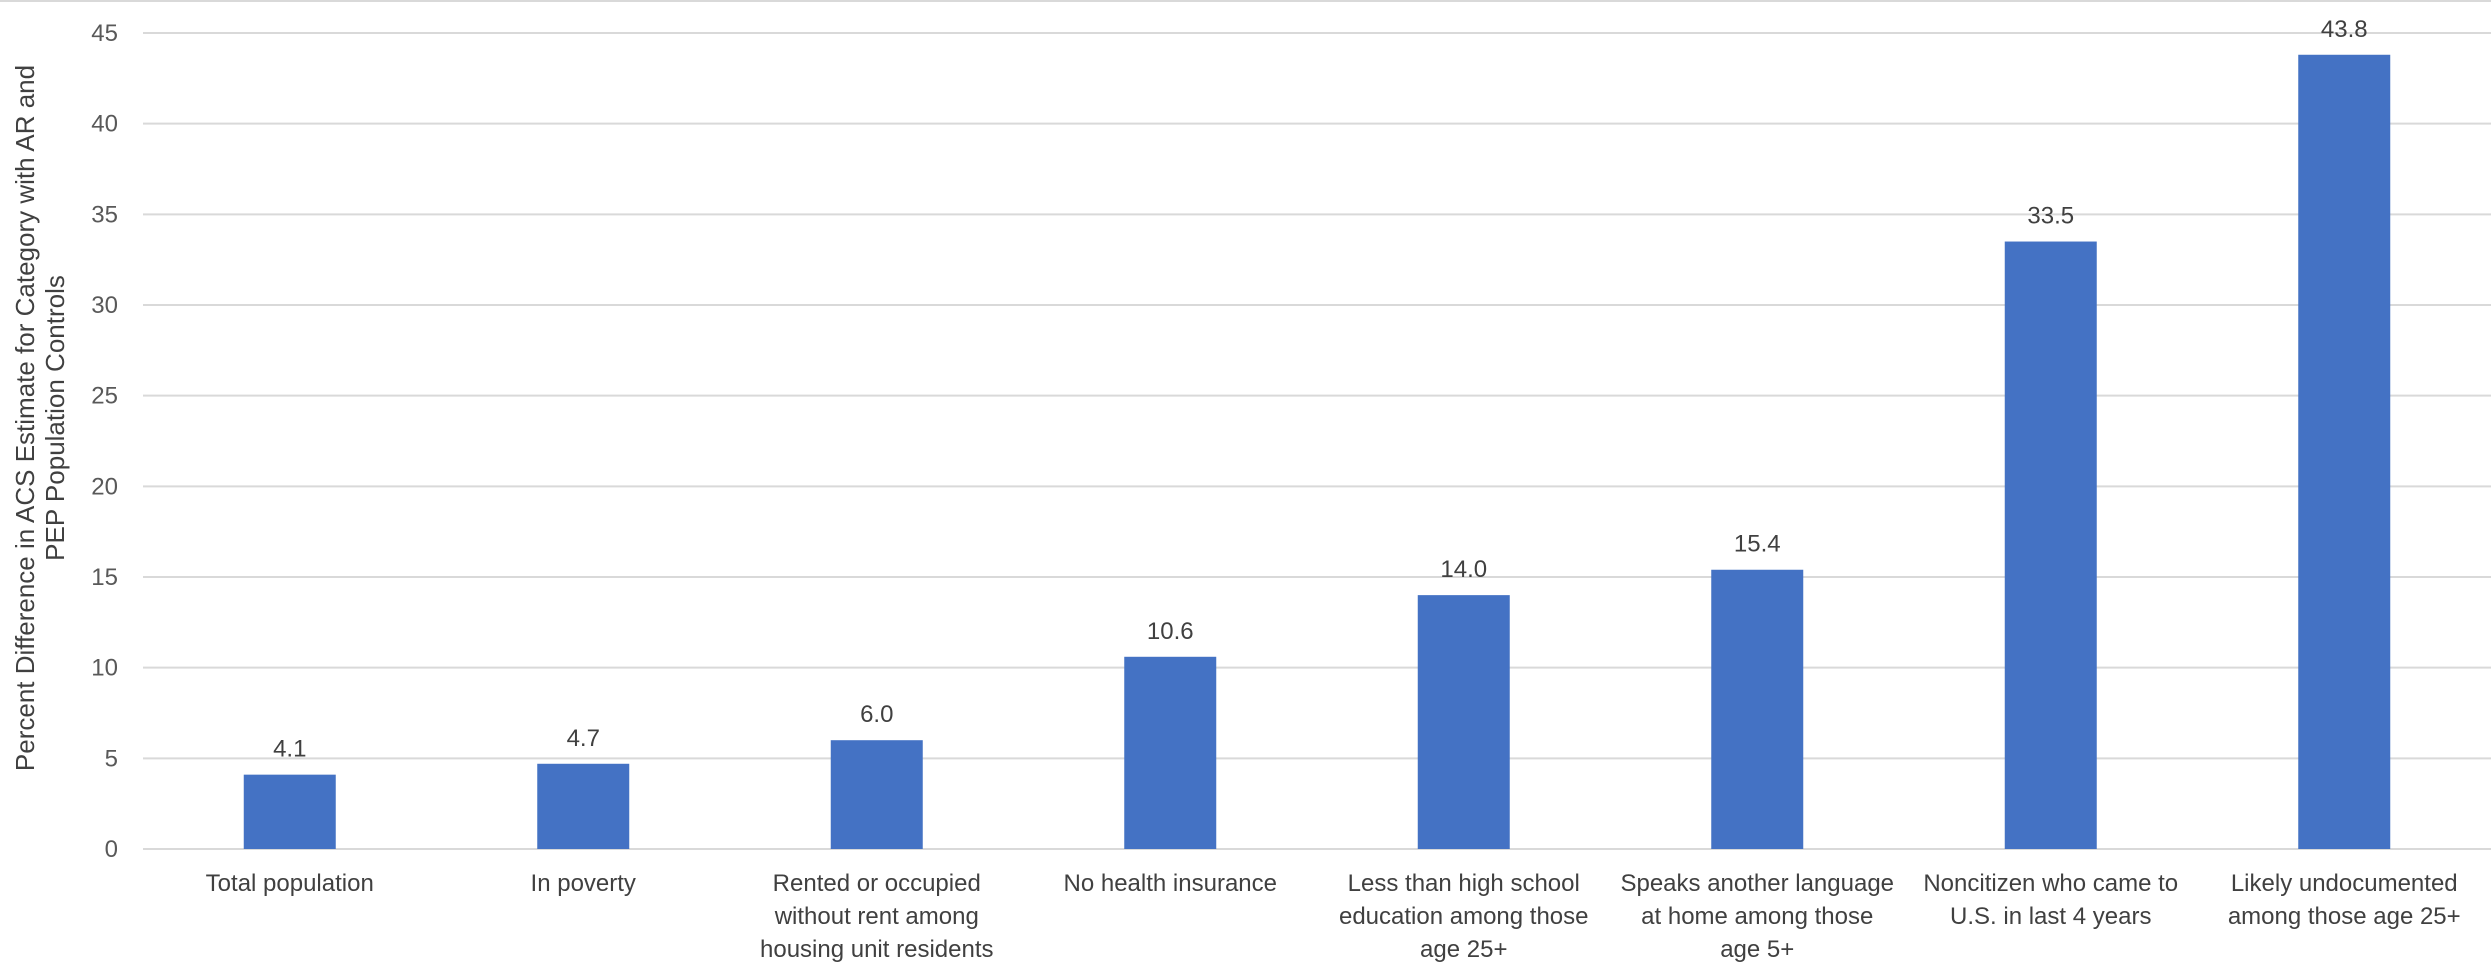 The image size is (2491, 963). Describe the element at coordinates (583, 738) in the screenshot. I see `data-label: 4.7` at that location.